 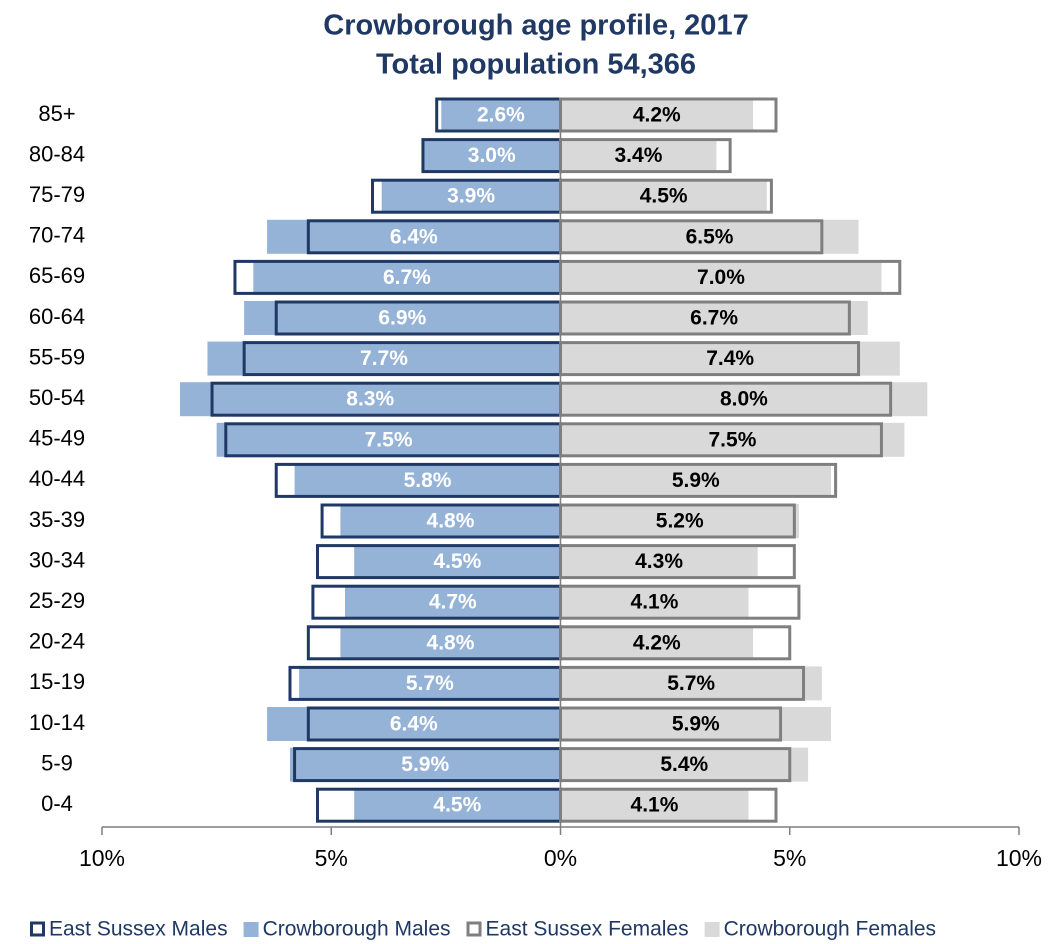 What do you see at coordinates (57, 316) in the screenshot?
I see `y-tick-label: 60-64` at bounding box center [57, 316].